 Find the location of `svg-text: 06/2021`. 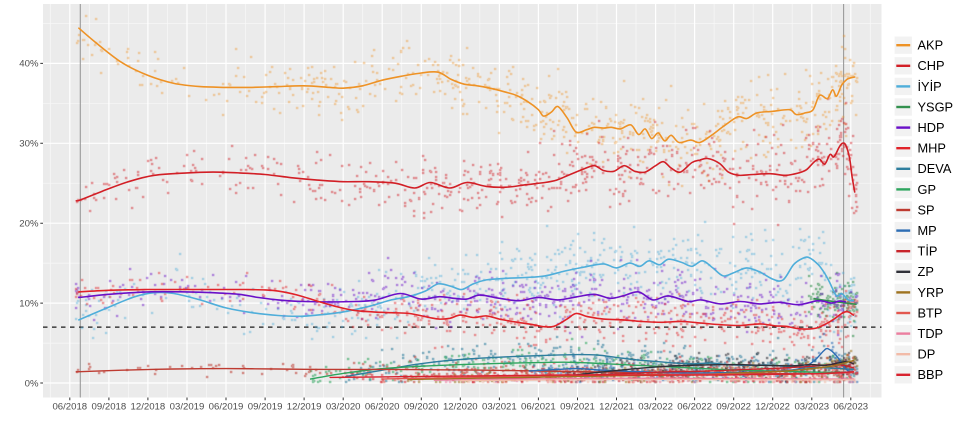

svg-text: 06/2021 is located at coordinates (538, 407).